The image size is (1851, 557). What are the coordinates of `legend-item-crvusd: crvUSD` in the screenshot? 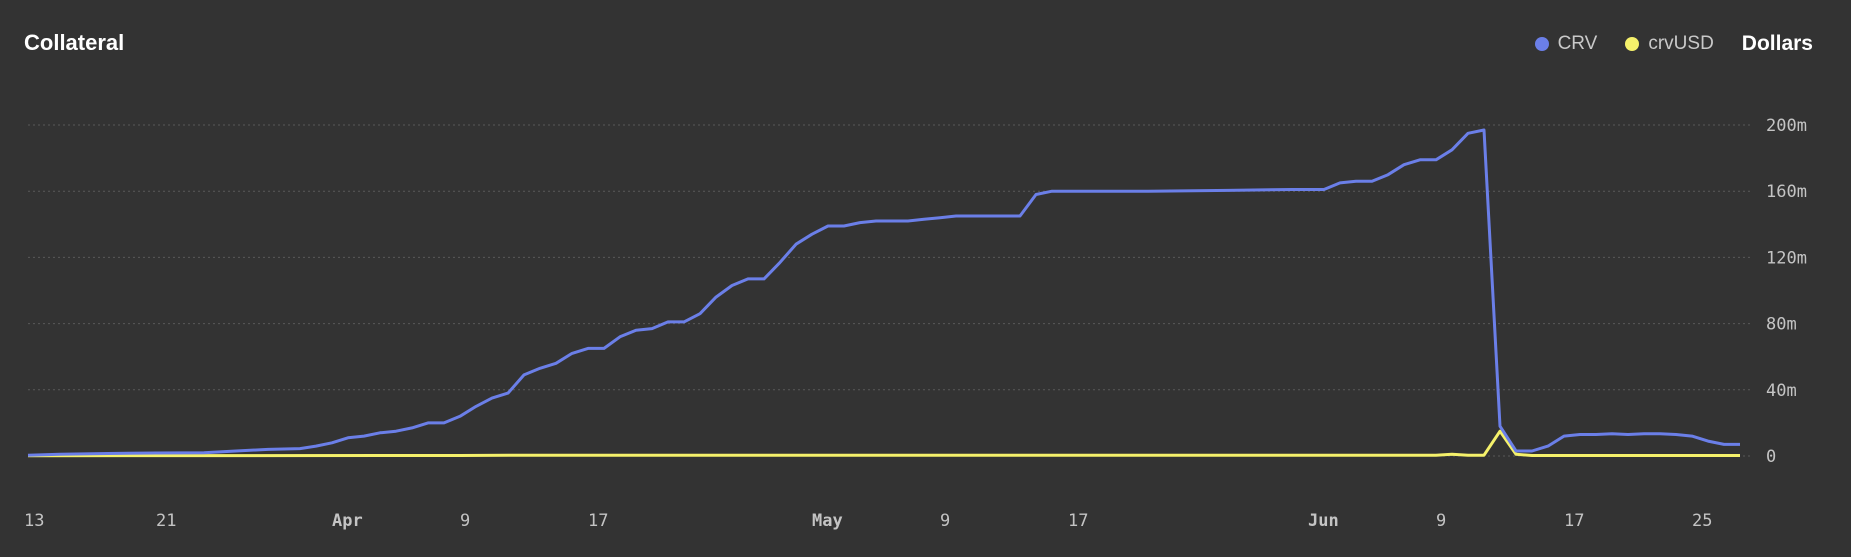 It's located at (1669, 44).